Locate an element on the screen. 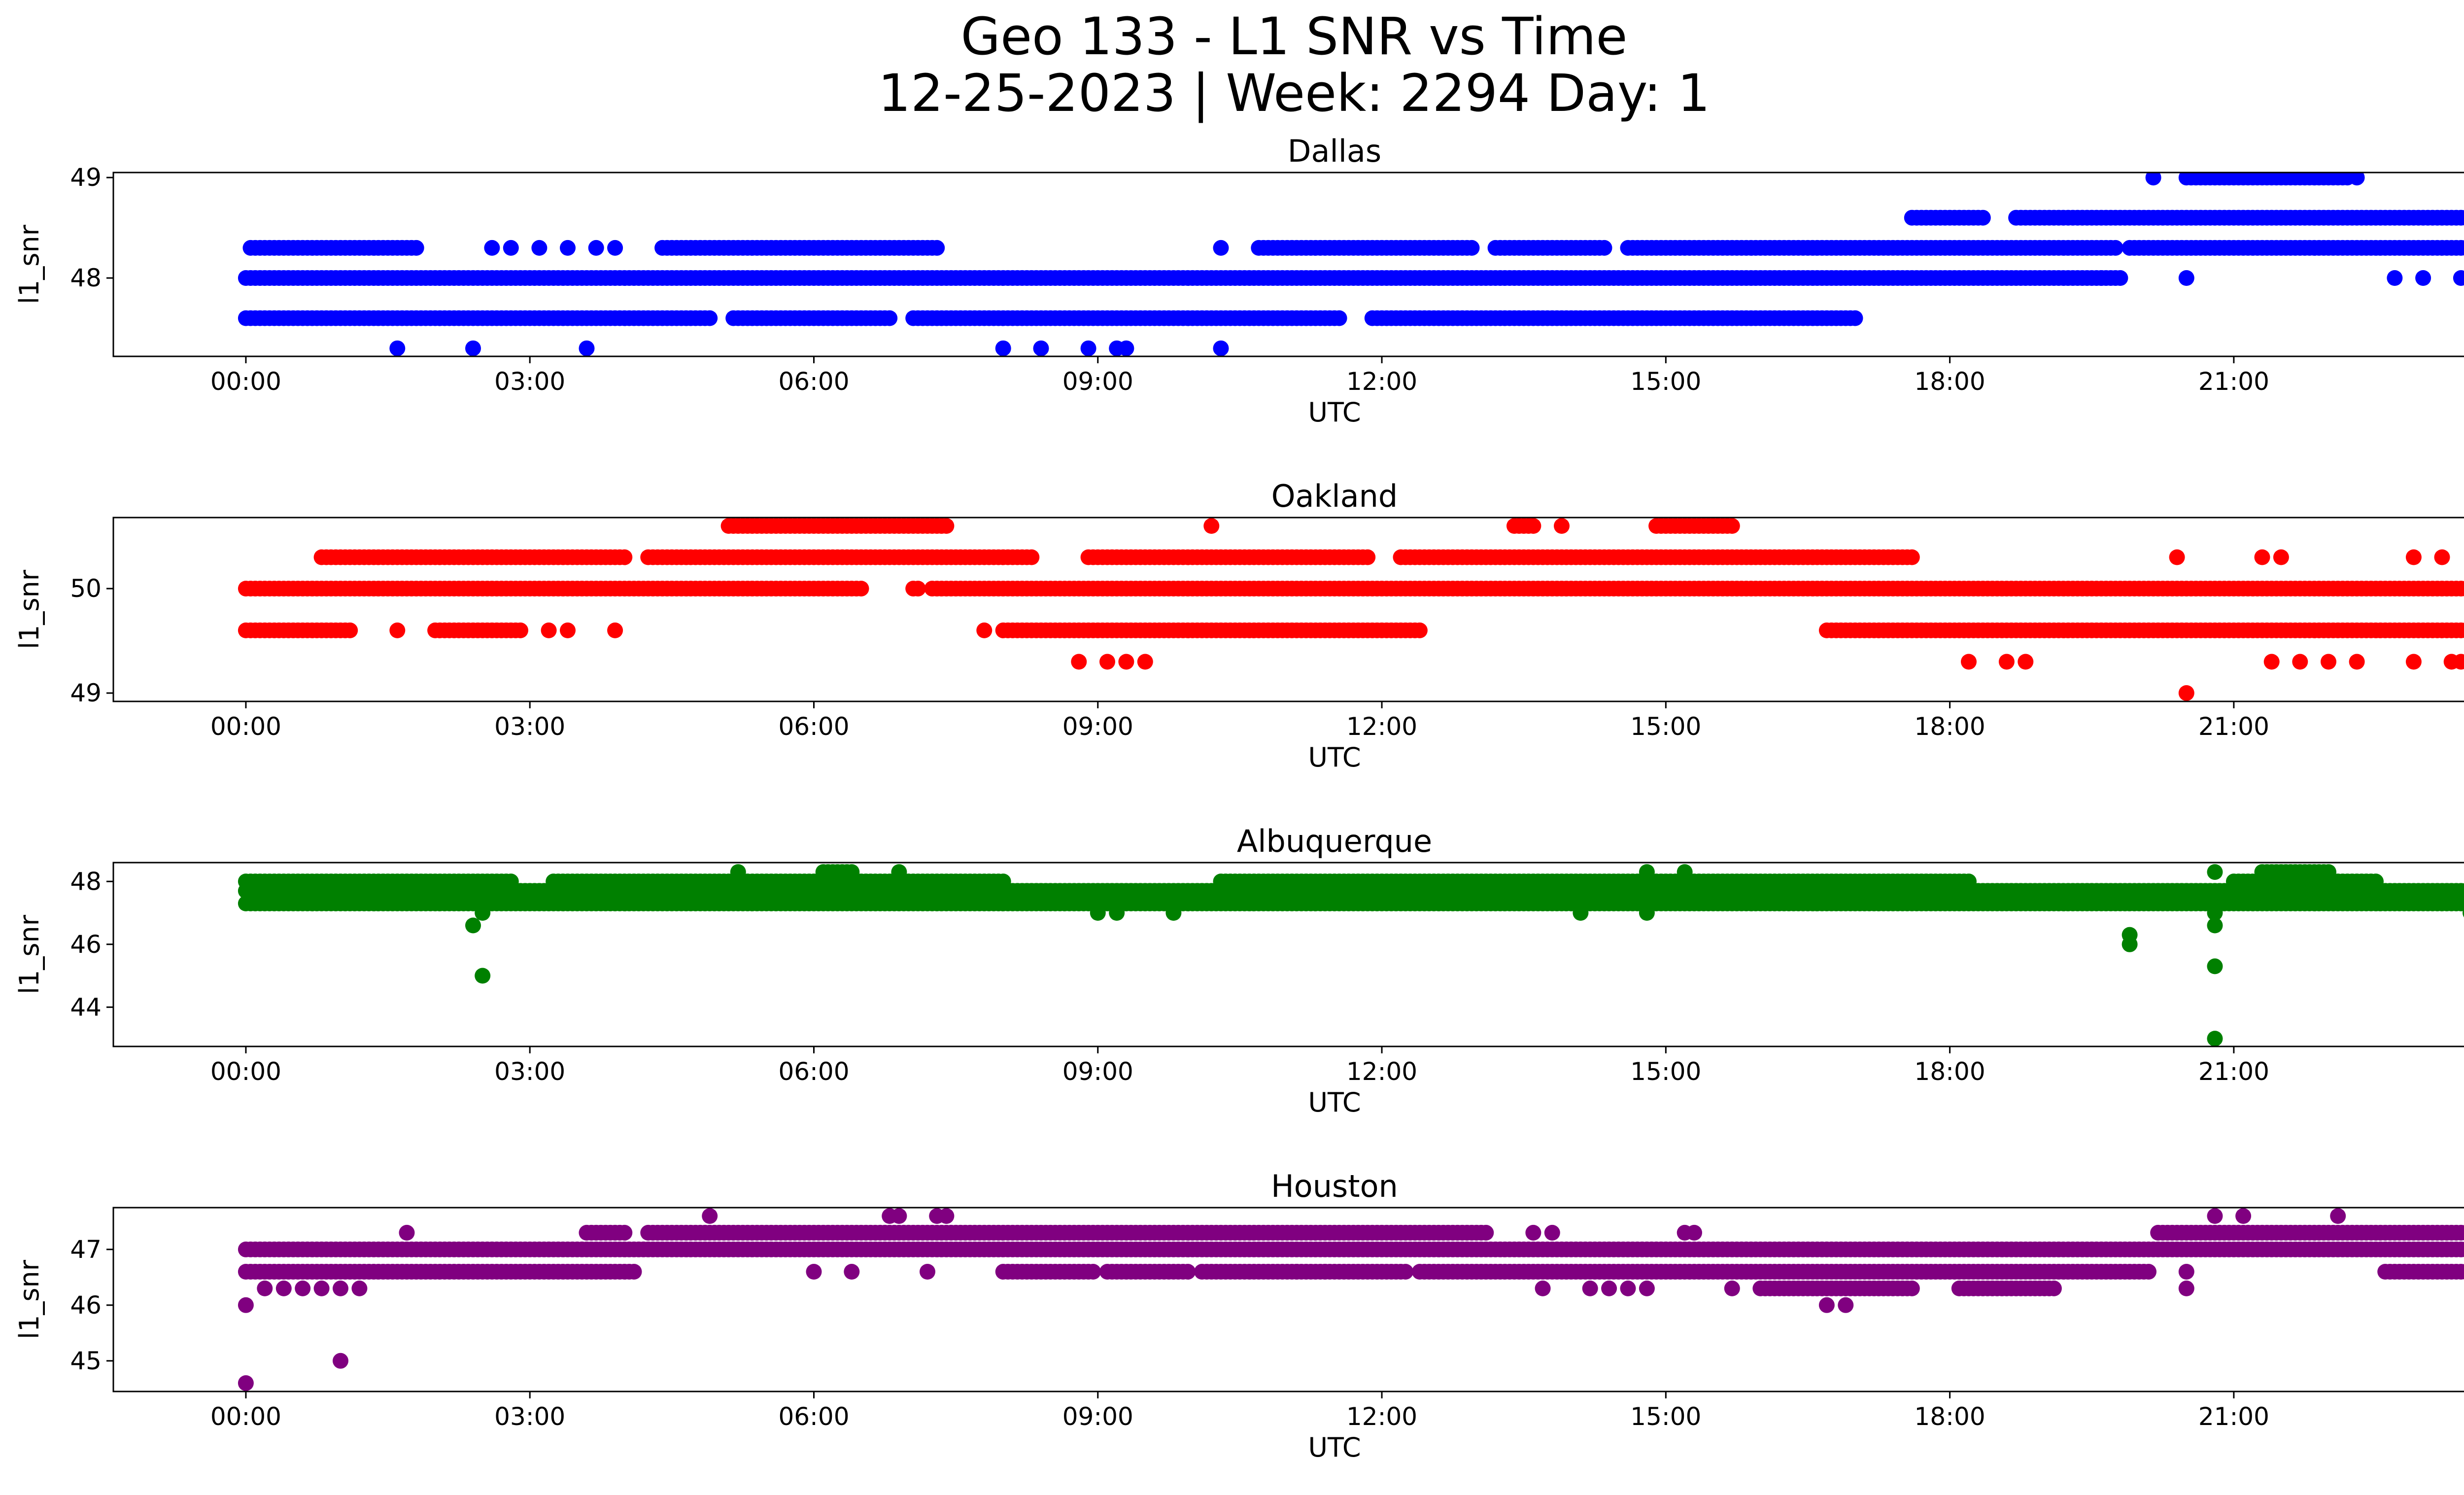 This screenshot has width=2464, height=1495. figure-title-line-1: Geo 133 - L1 SNR vs Time is located at coordinates (1293, 36).